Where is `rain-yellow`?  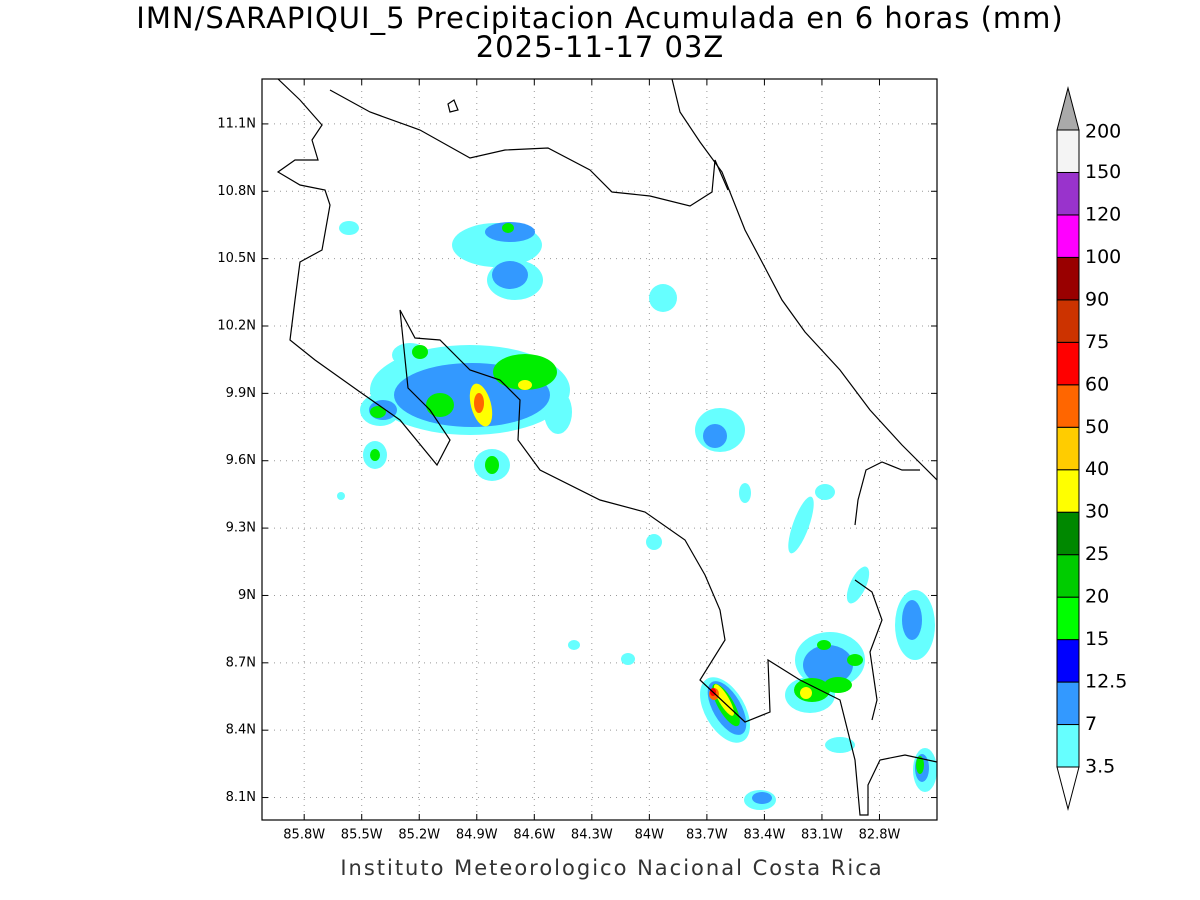
rain-yellow is located at coordinates (640, 548).